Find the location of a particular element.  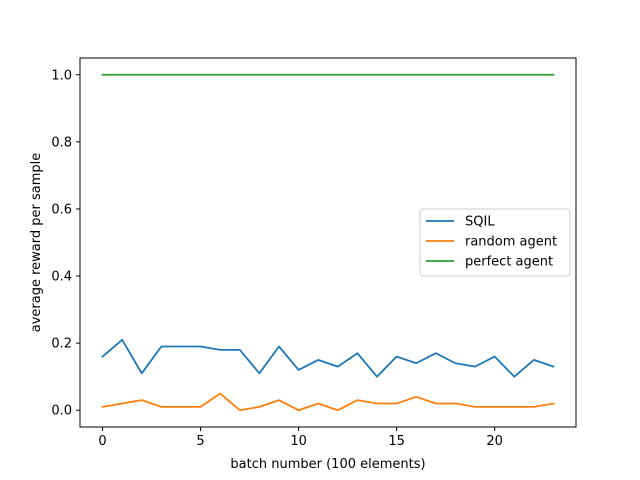

legend-label-2: random agent is located at coordinates (511, 242).